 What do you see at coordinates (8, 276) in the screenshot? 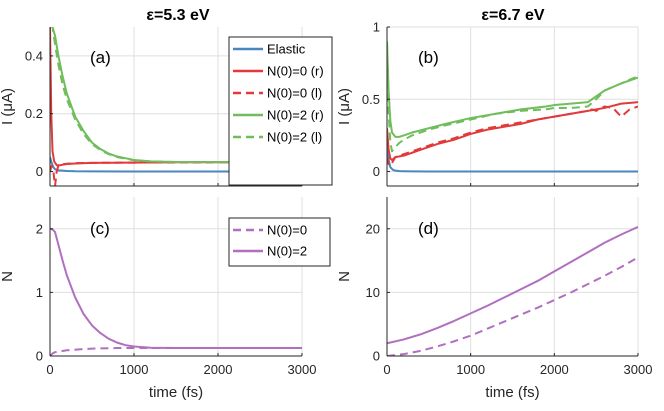
I see `panel-c-ylabel: N` at bounding box center [8, 276].